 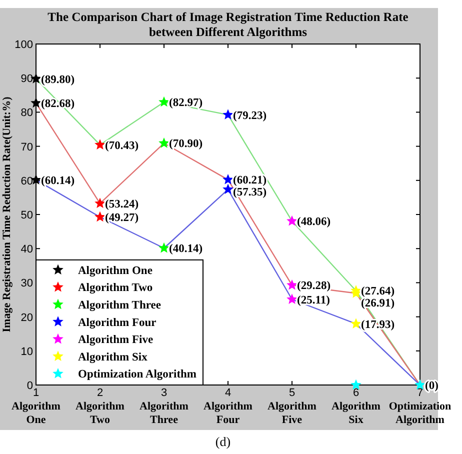 I want to click on data-label: (60.14), so click(x=58, y=180).